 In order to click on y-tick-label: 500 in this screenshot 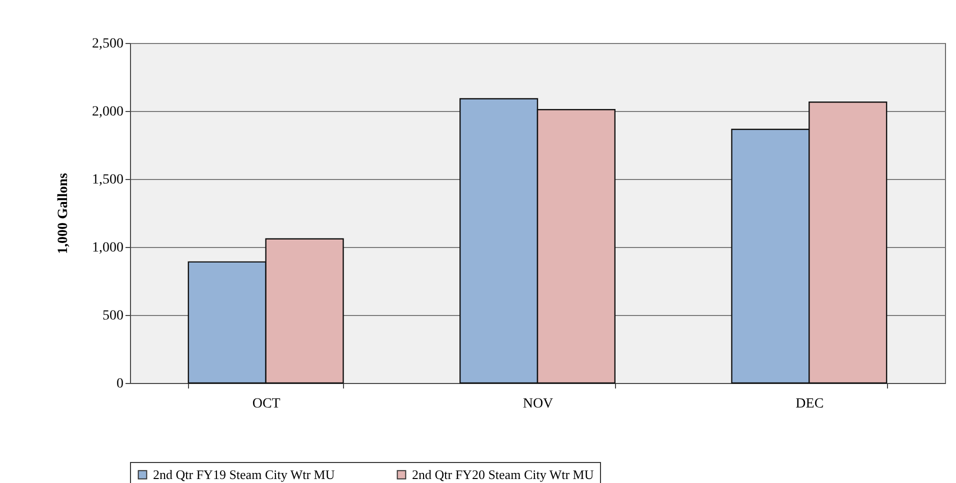, I will do `click(113, 316)`.